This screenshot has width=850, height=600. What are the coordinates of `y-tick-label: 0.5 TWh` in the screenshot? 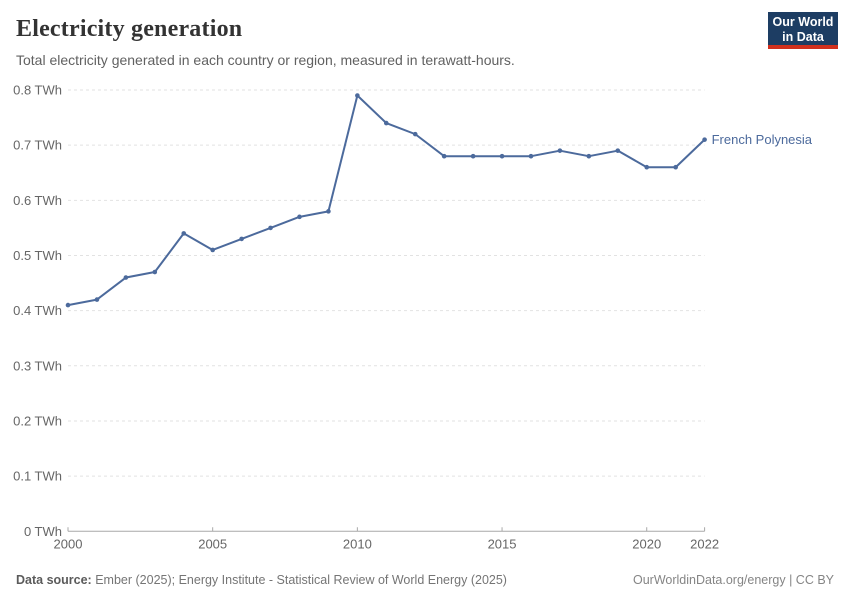 It's located at (37, 255).